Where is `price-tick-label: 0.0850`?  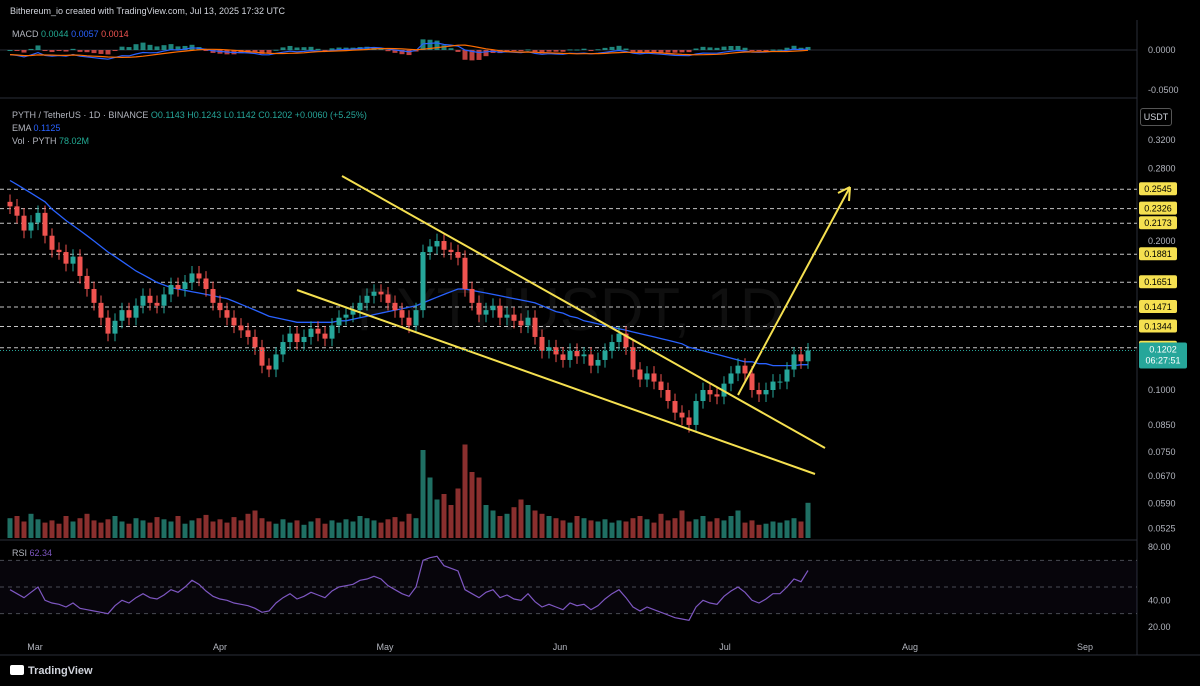 price-tick-label: 0.0850 is located at coordinates (1162, 425).